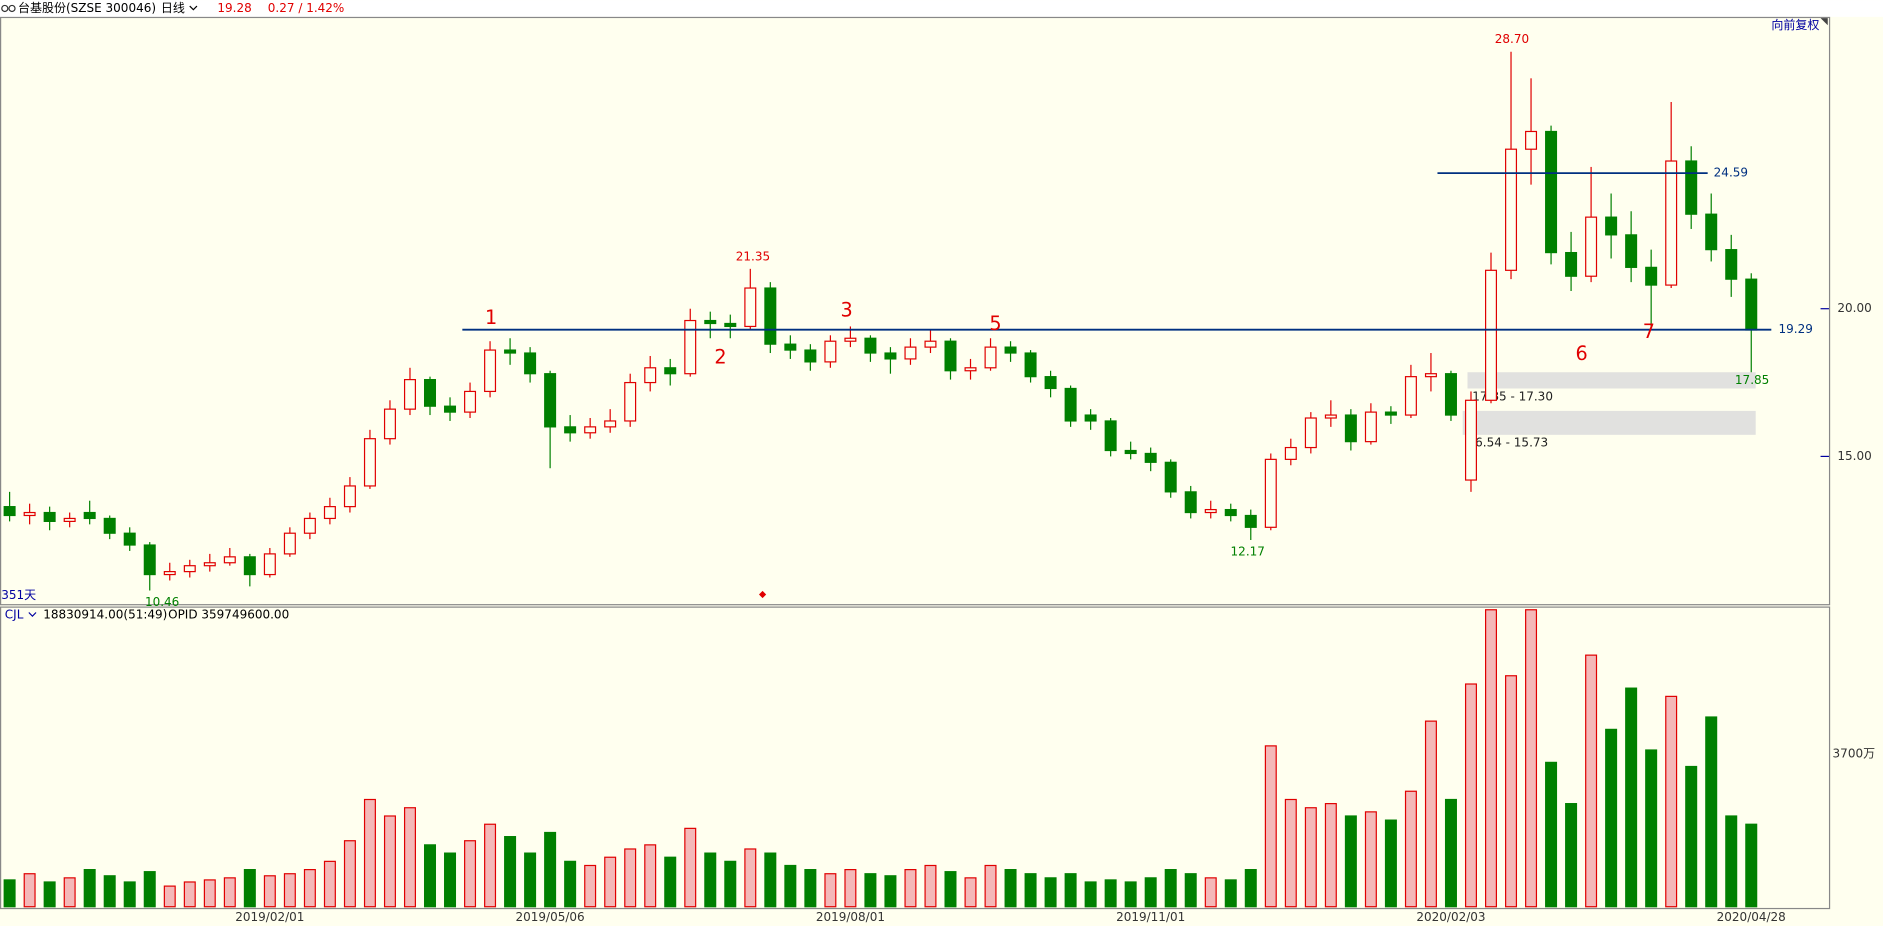 Image resolution: width=1883 pixels, height=926 pixels. Describe the element at coordinates (1752, 380) in the screenshot. I see `price-label: 17.85` at that location.